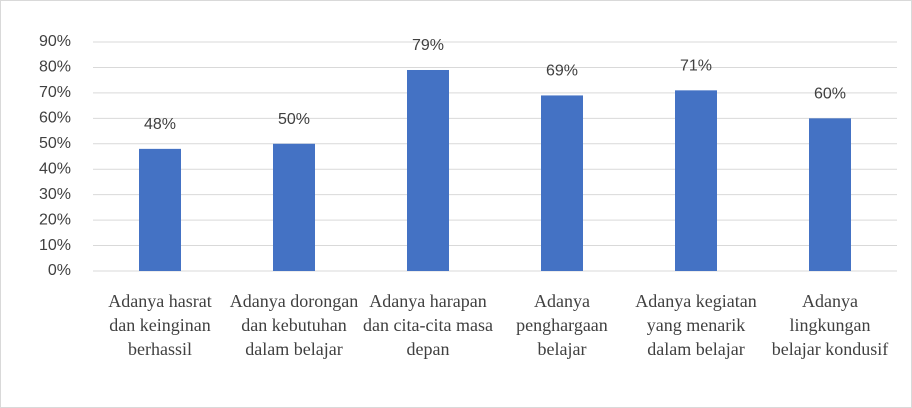 This screenshot has height=408, width=912. What do you see at coordinates (294, 119) in the screenshot?
I see `data-label: 50%` at bounding box center [294, 119].